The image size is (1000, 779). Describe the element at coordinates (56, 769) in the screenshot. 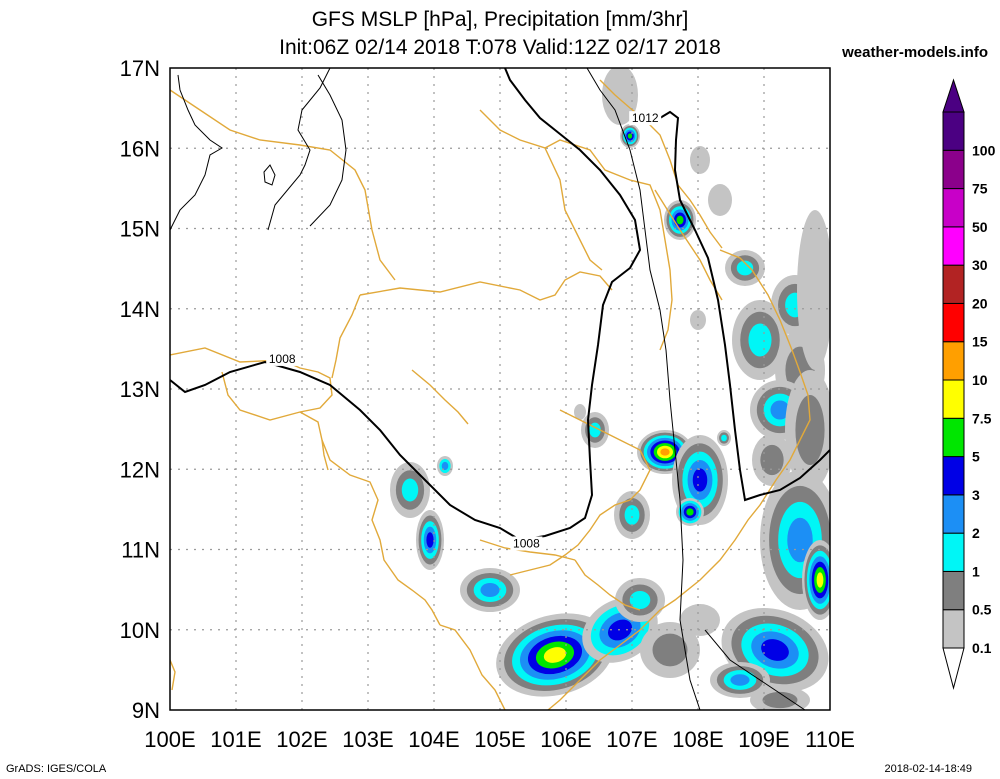

I see `footer-left-label: GrADS: IGES/COLA` at that location.